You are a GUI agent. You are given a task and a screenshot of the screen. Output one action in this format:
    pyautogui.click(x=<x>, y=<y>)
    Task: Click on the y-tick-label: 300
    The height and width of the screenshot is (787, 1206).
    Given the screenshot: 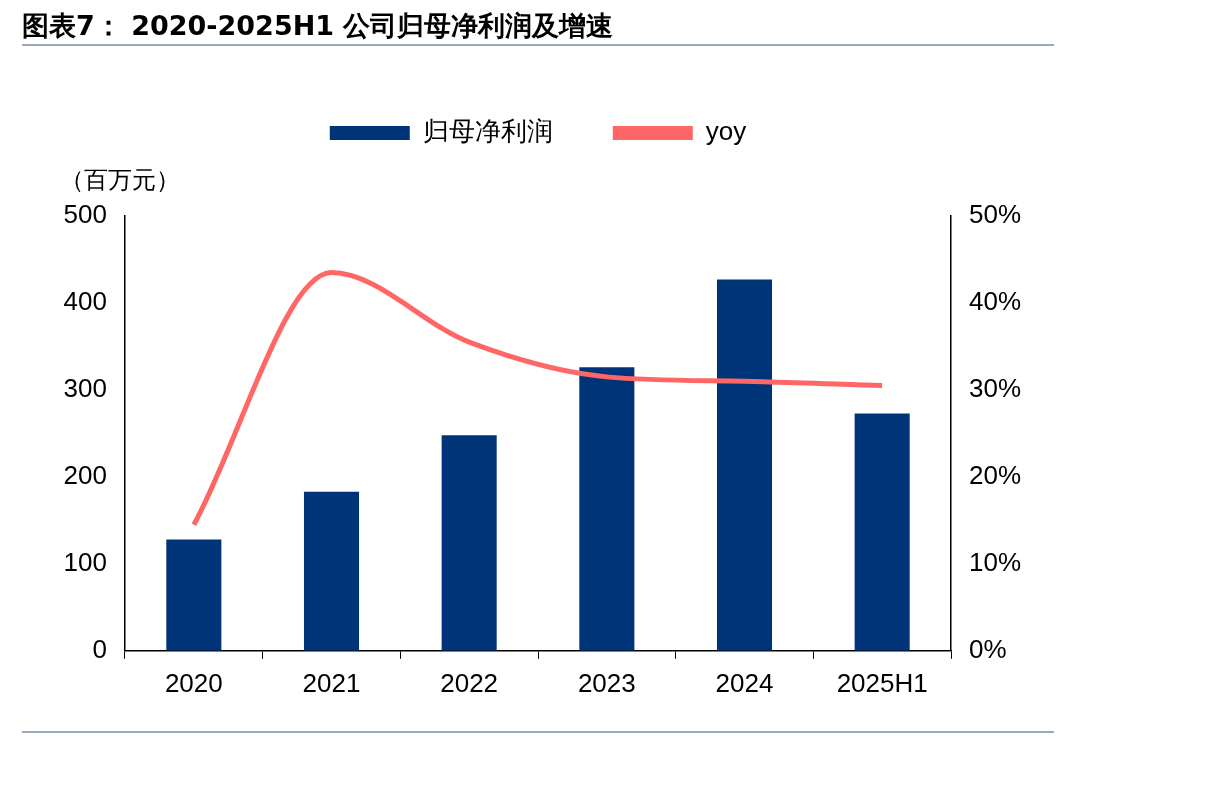 What is the action you would take?
    pyautogui.click(x=85, y=388)
    